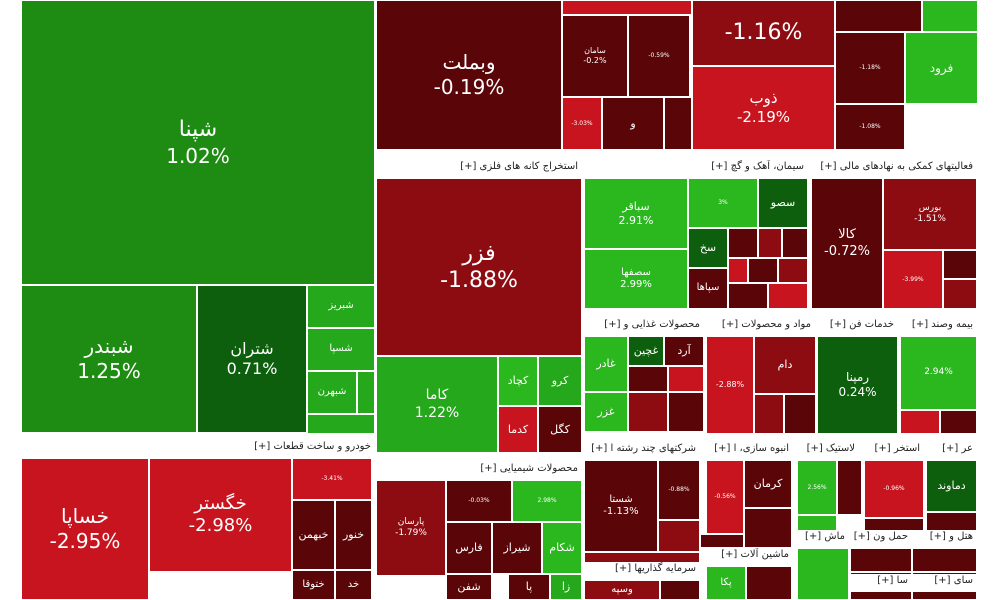 This screenshot has width=1000, height=600. What do you see at coordinates (479, 501) in the screenshot?
I see `treemap-tile-chem_small1: -0.03%` at bounding box center [479, 501].